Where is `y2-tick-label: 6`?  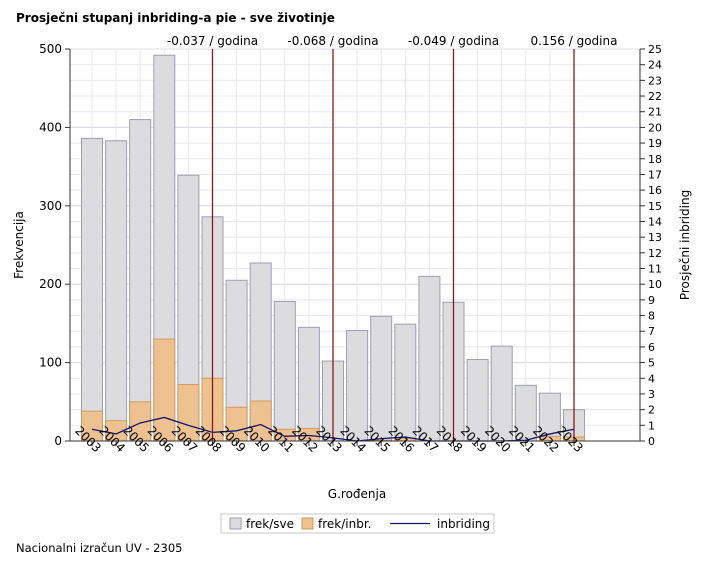
y2-tick-label: 6 is located at coordinates (651, 347).